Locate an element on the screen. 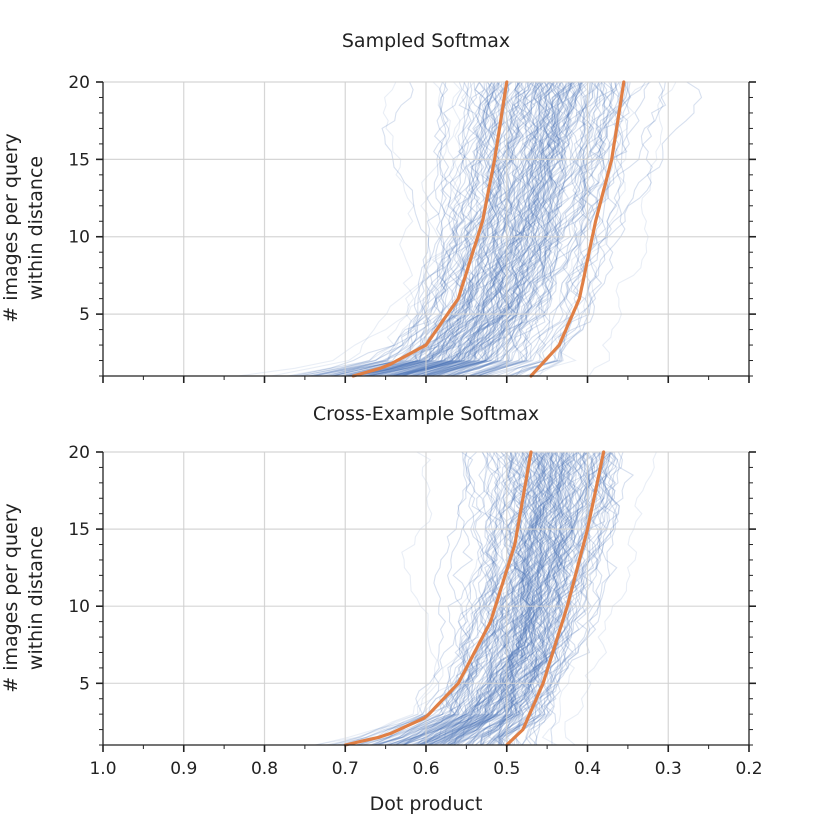 The image size is (830, 830). y-tick-label: 10 is located at coordinates (79, 607).